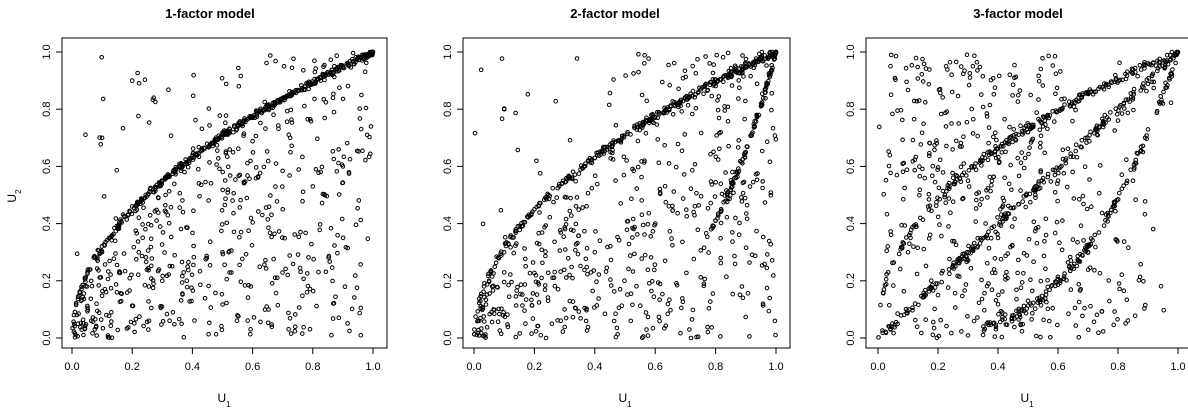 The height and width of the screenshot is (410, 1188). What do you see at coordinates (47, 223) in the screenshot?
I see `y-tick-label: 0.4` at bounding box center [47, 223].